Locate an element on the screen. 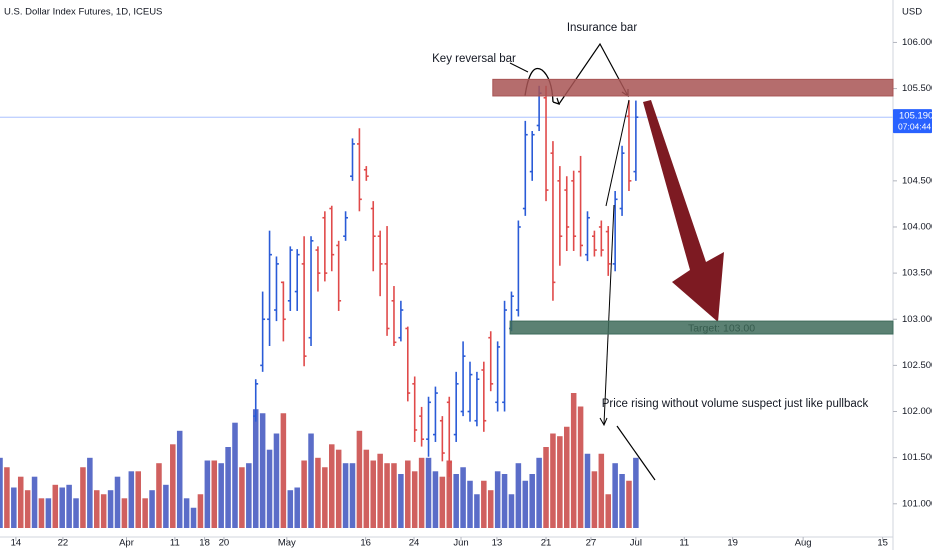 The width and height of the screenshot is (932, 550). y-tick-label: 106.000 is located at coordinates (917, 42).